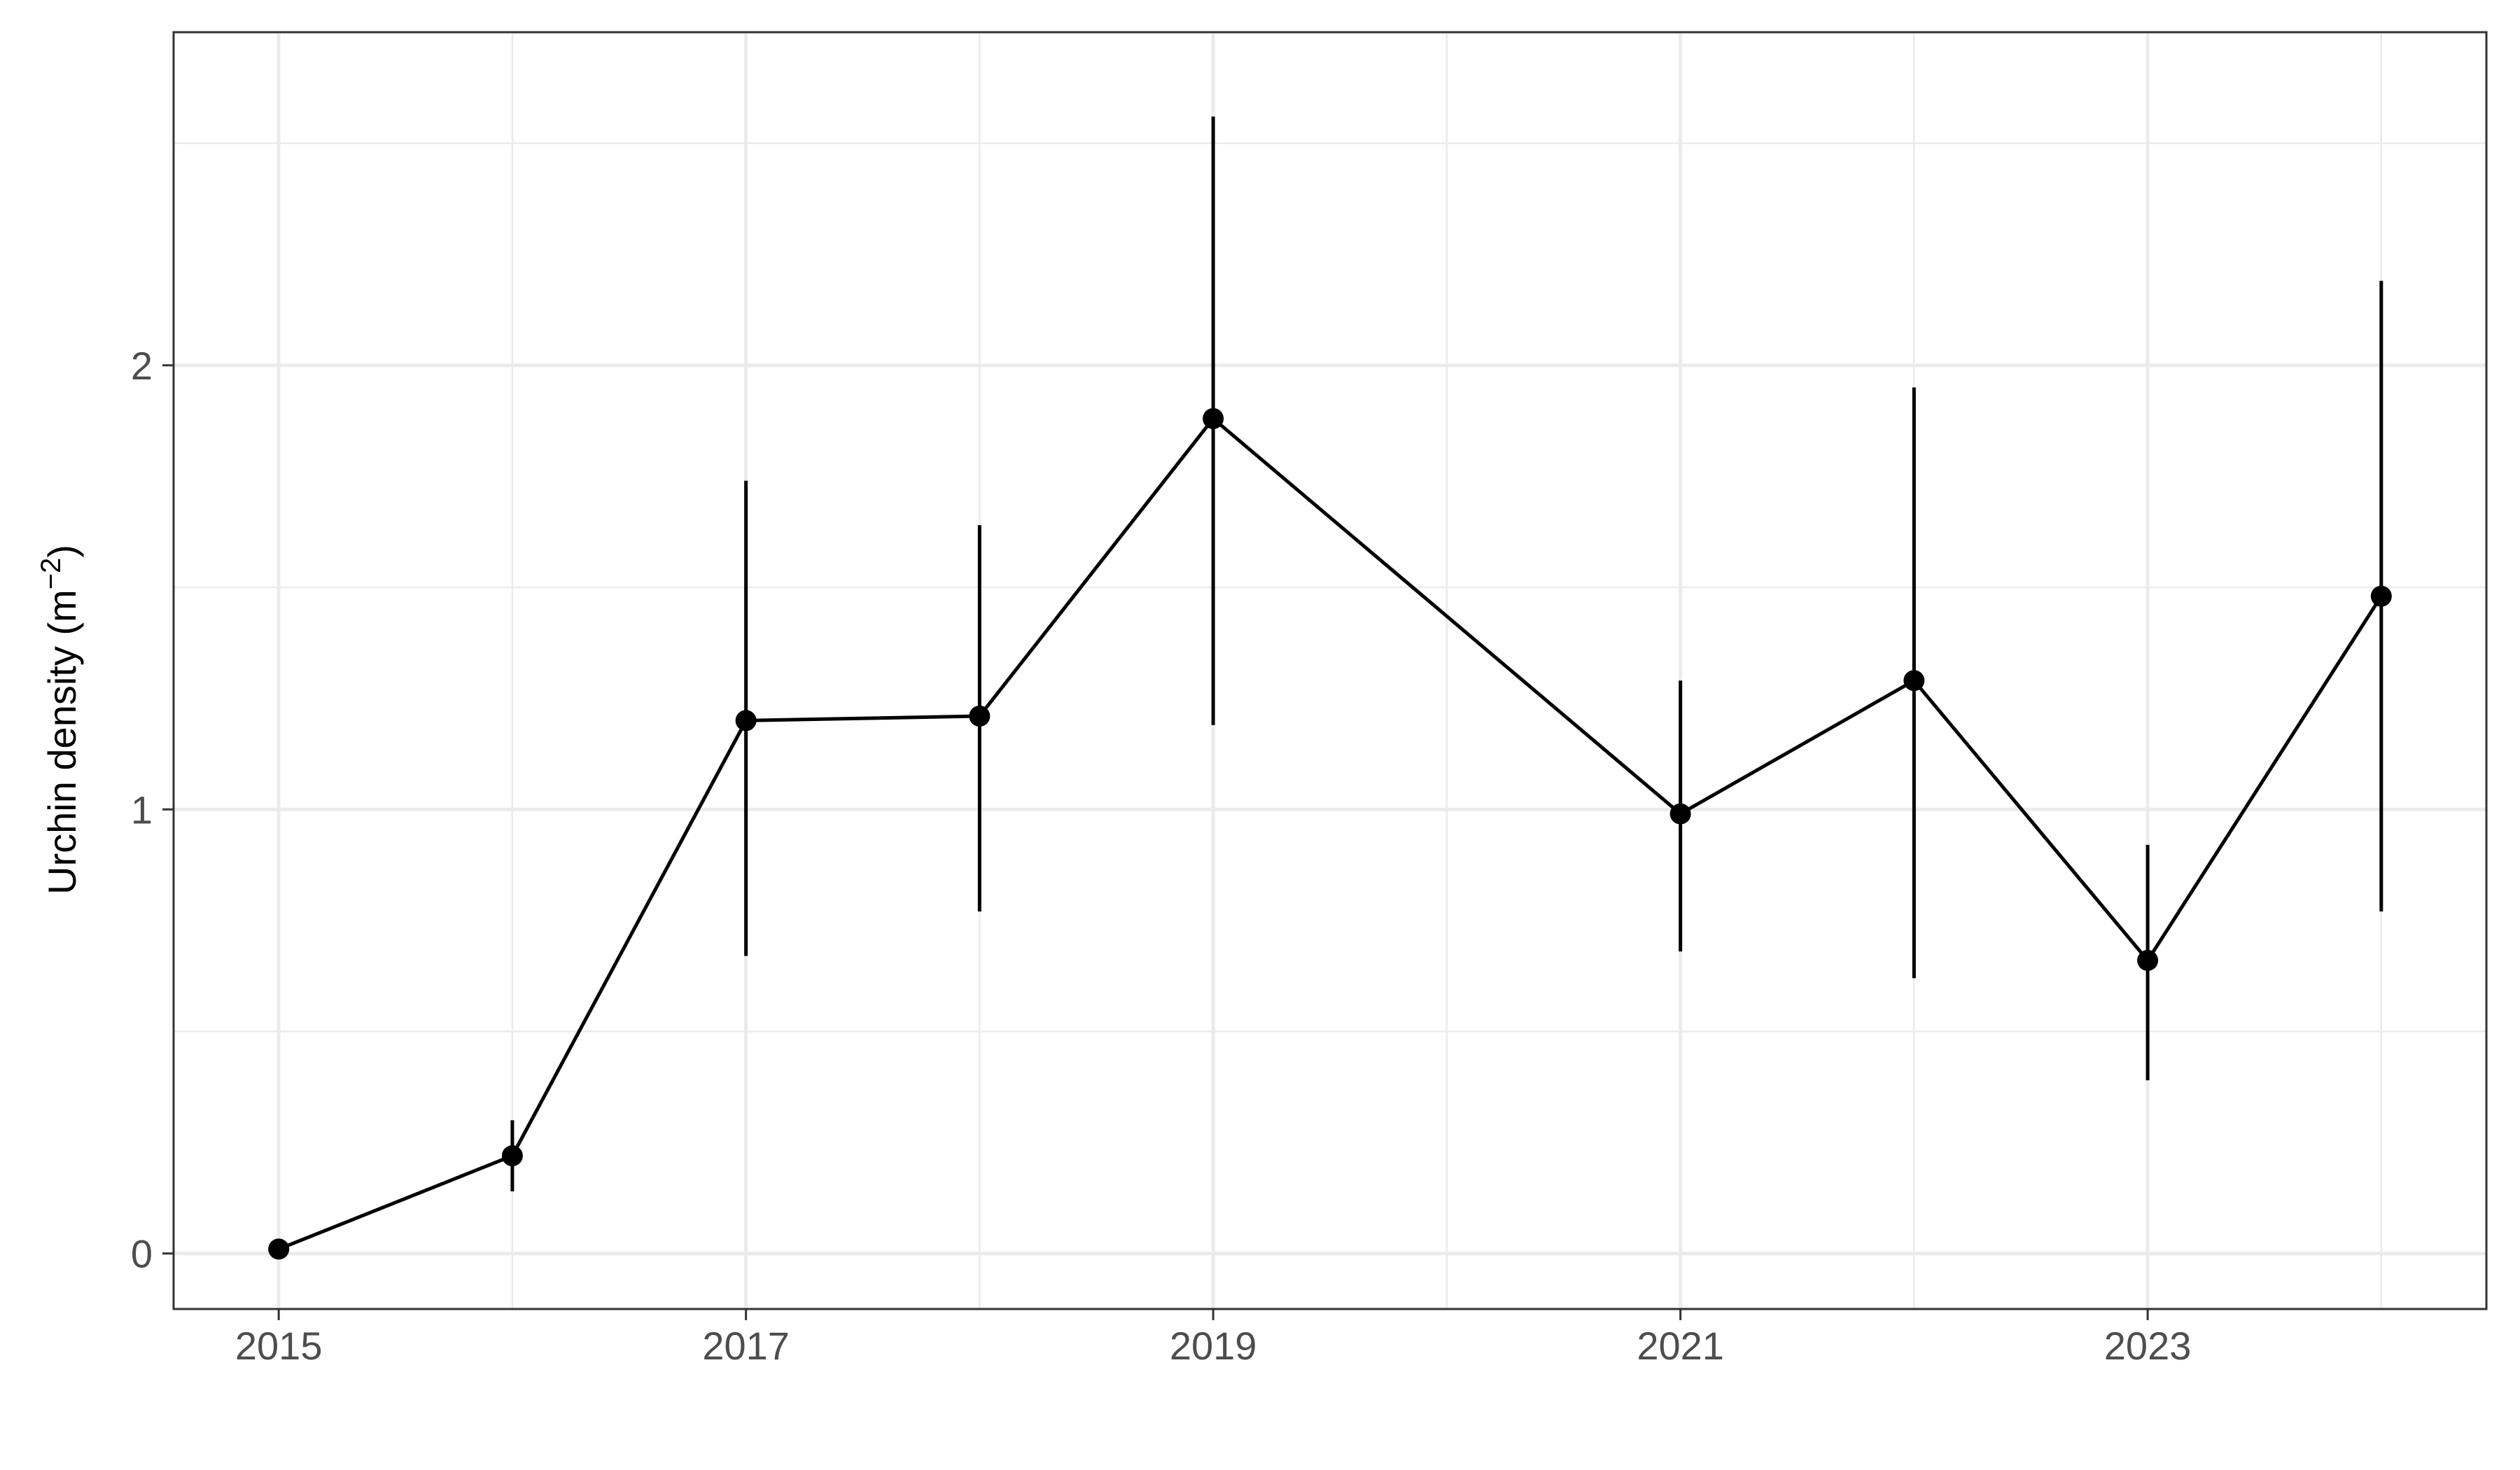 This screenshot has width=2520, height=1470. Describe the element at coordinates (1680, 1346) in the screenshot. I see `x-tick-label: 2021` at that location.